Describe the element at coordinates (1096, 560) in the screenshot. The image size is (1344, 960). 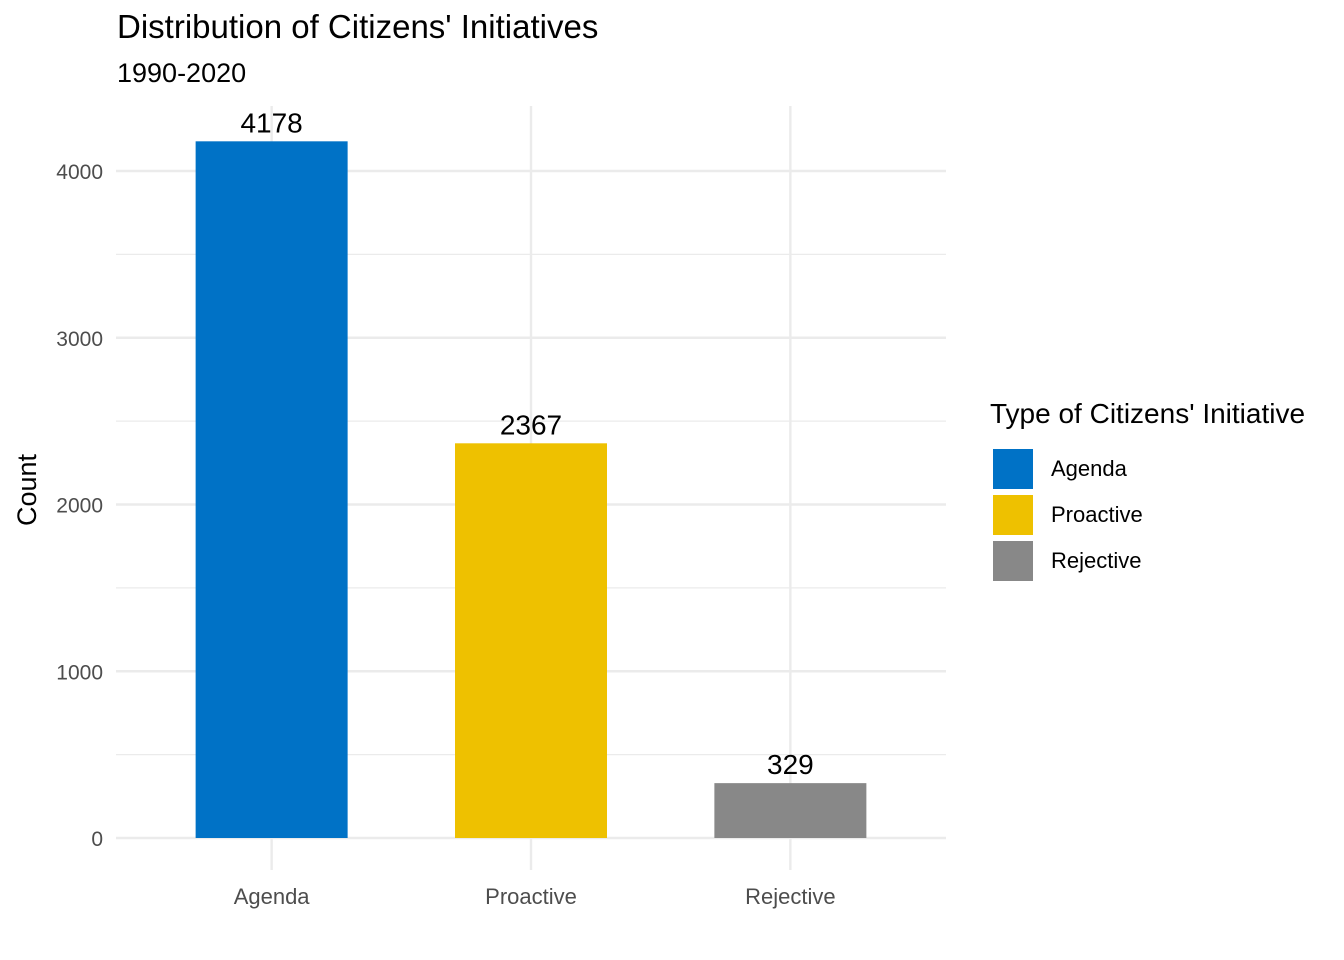
I see `legend-label-rejective: Rejective` at that location.